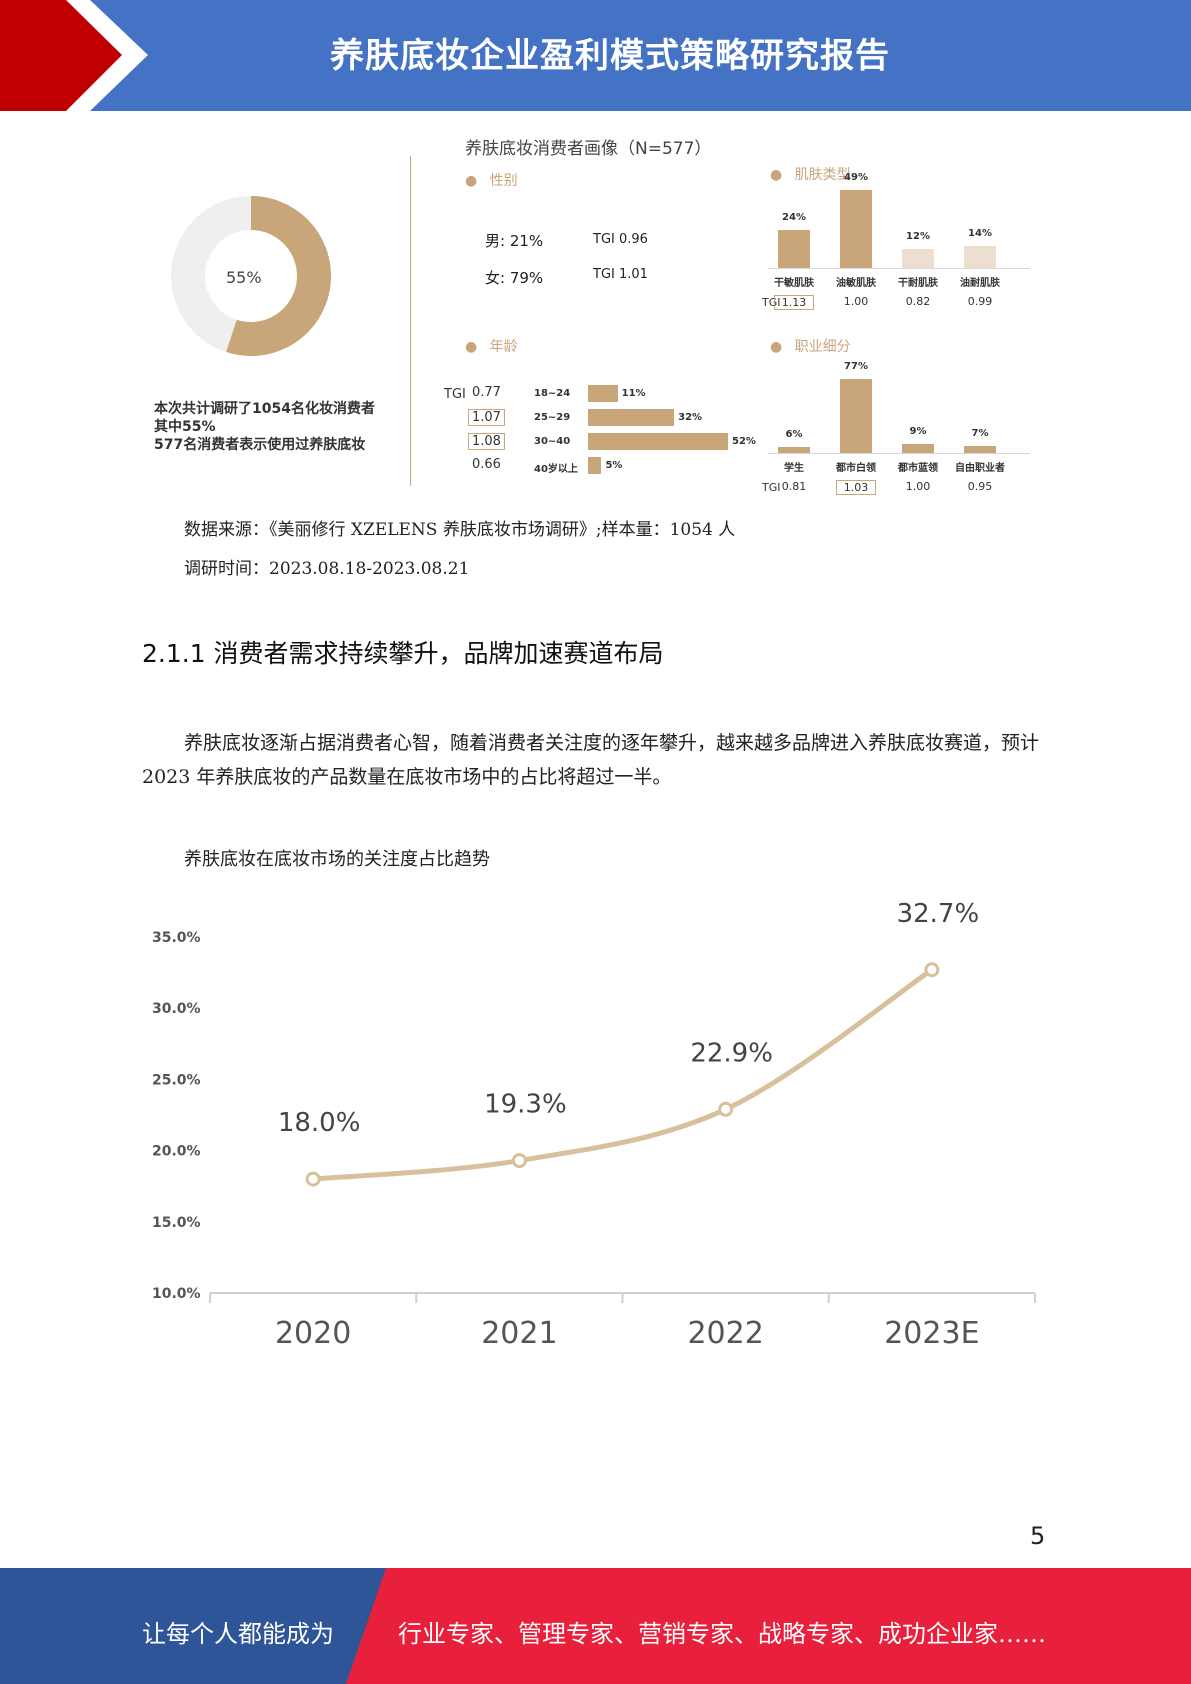  Describe the element at coordinates (486, 441) in the screenshot. I see `age-tgi-value: 1.08` at that location.